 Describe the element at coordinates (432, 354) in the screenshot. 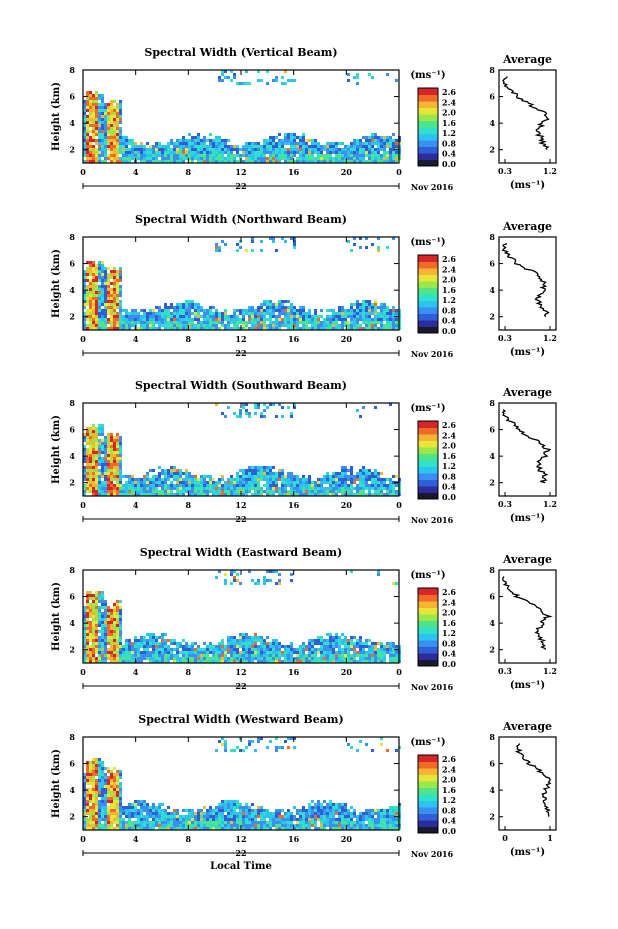

I see `month-label: Nov 2016` at that location.